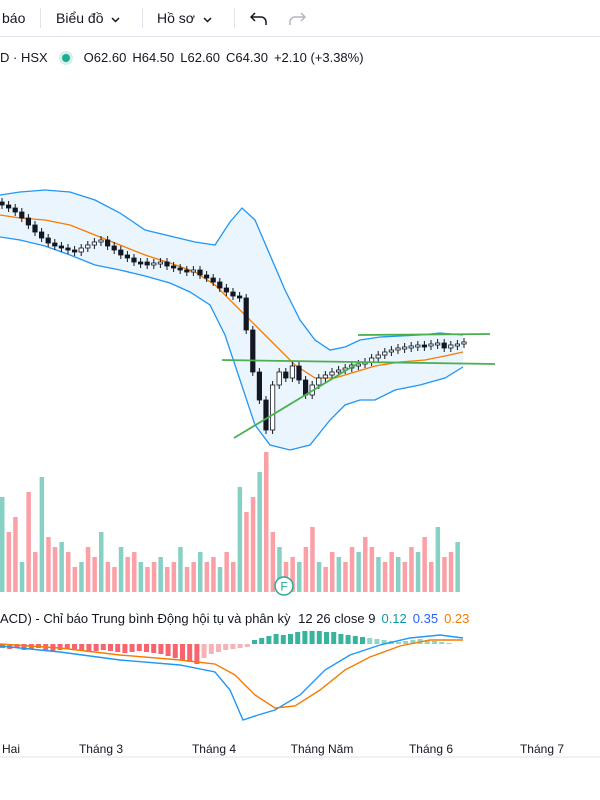 The width and height of the screenshot is (600, 800). Describe the element at coordinates (176, 18) in the screenshot. I see `profile-menu-label: Hồ sơ` at that location.